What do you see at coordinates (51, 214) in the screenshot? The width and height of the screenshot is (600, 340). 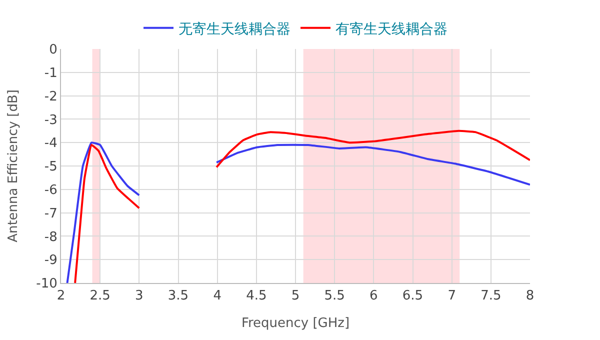 I see `y-tick-label: -7` at bounding box center [51, 214].